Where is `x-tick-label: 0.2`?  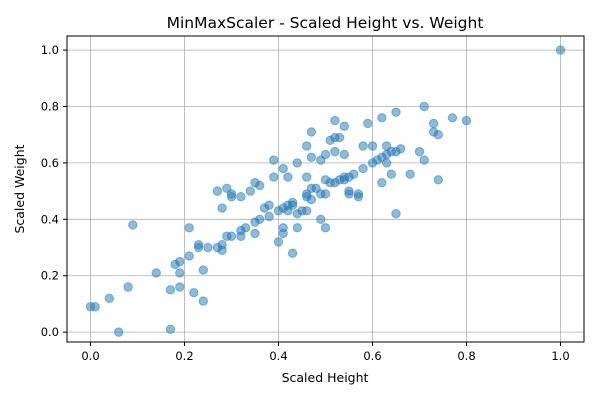 x-tick-label: 0.2 is located at coordinates (184, 356).